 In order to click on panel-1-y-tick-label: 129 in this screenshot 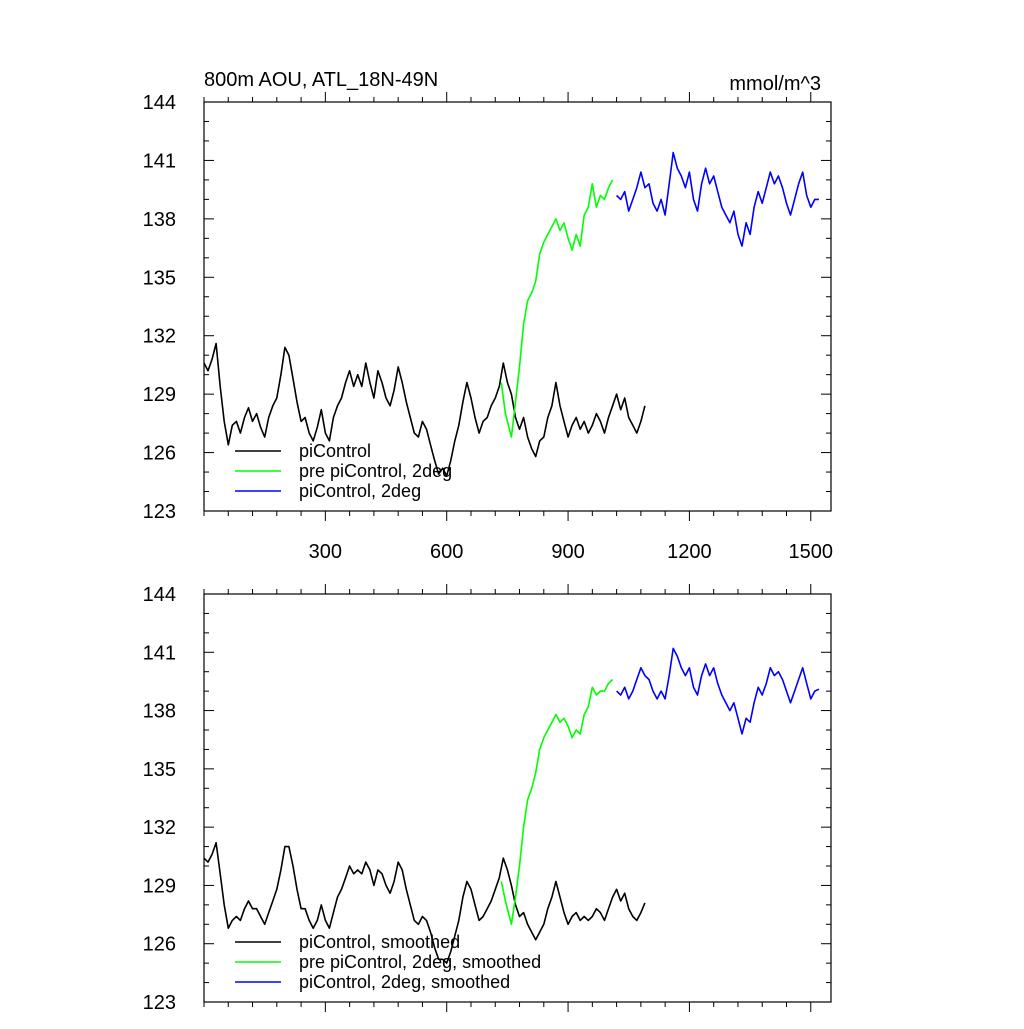, I will do `click(159, 886)`.